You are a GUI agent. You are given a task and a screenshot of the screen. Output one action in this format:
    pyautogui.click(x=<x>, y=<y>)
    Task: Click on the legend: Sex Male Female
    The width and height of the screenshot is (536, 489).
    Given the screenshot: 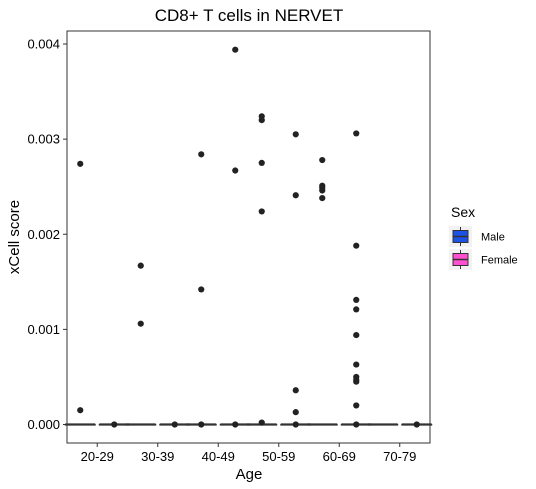 What is the action you would take?
    pyautogui.click(x=483, y=237)
    